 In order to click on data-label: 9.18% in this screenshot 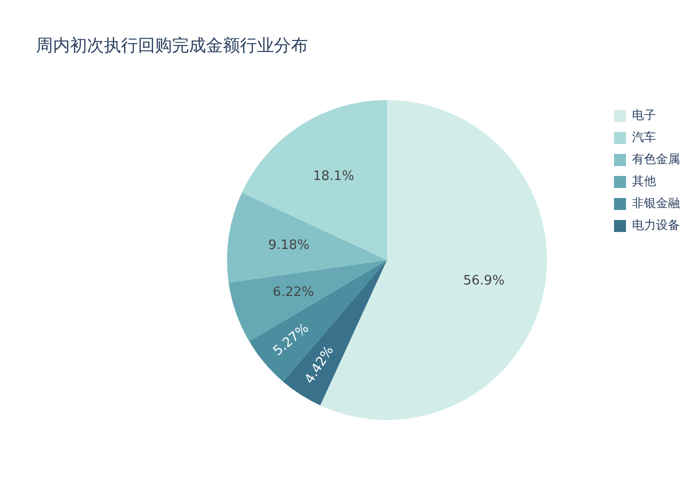, I will do `click(289, 245)`.